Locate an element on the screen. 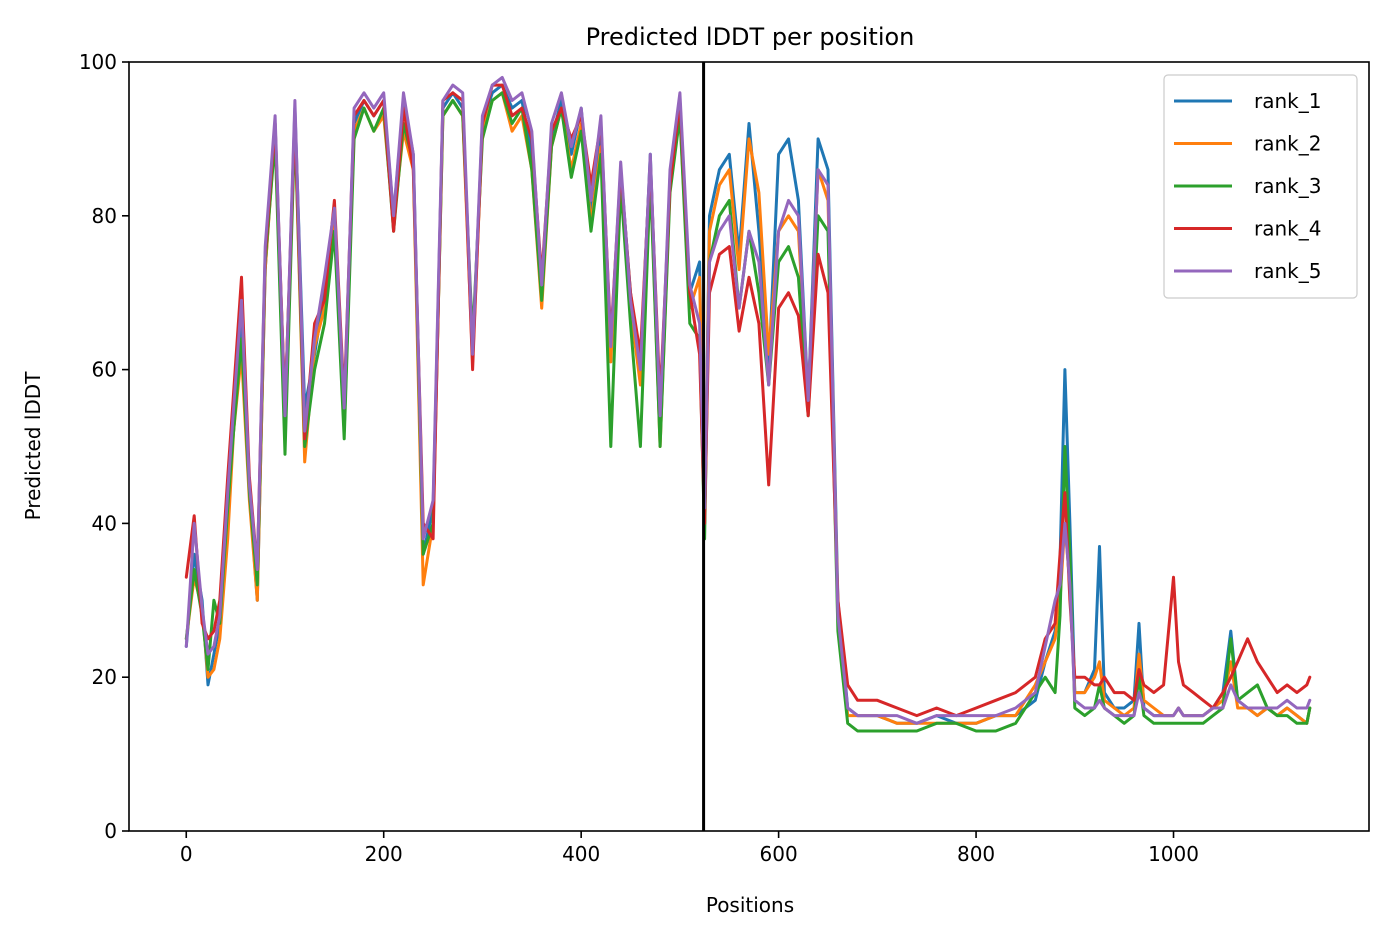 This screenshot has height=939, width=1391. y-tick-label: 100 is located at coordinates (98, 62).